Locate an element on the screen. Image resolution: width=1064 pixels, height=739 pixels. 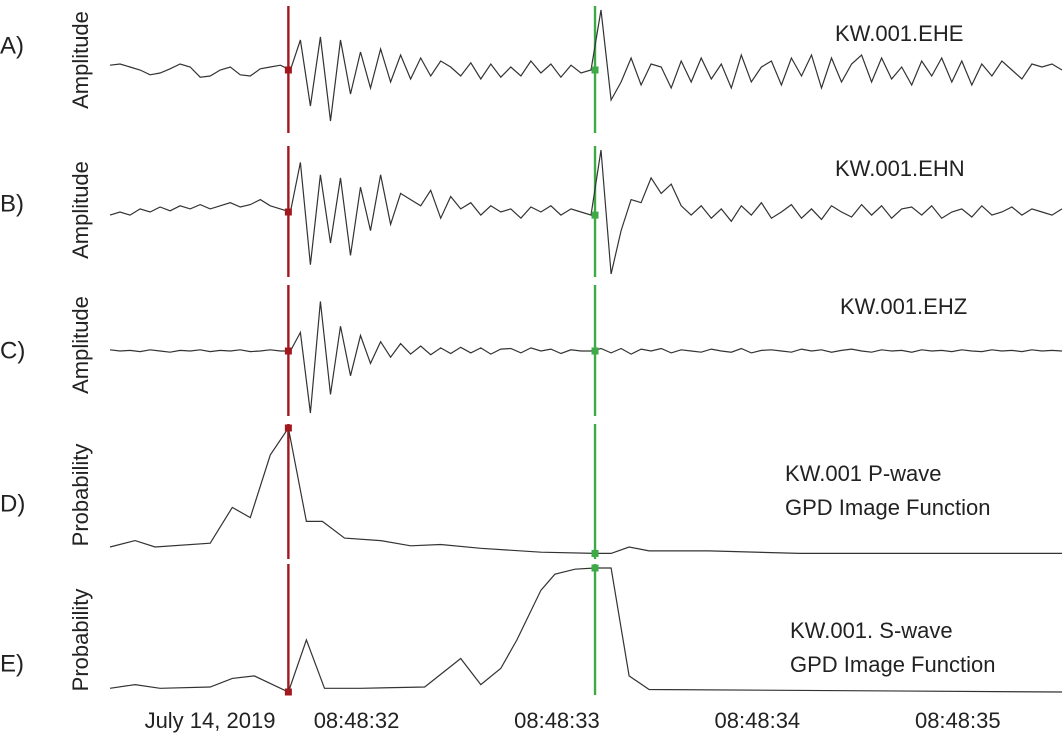
x-tick-label: 08:48:32 is located at coordinates (357, 720).